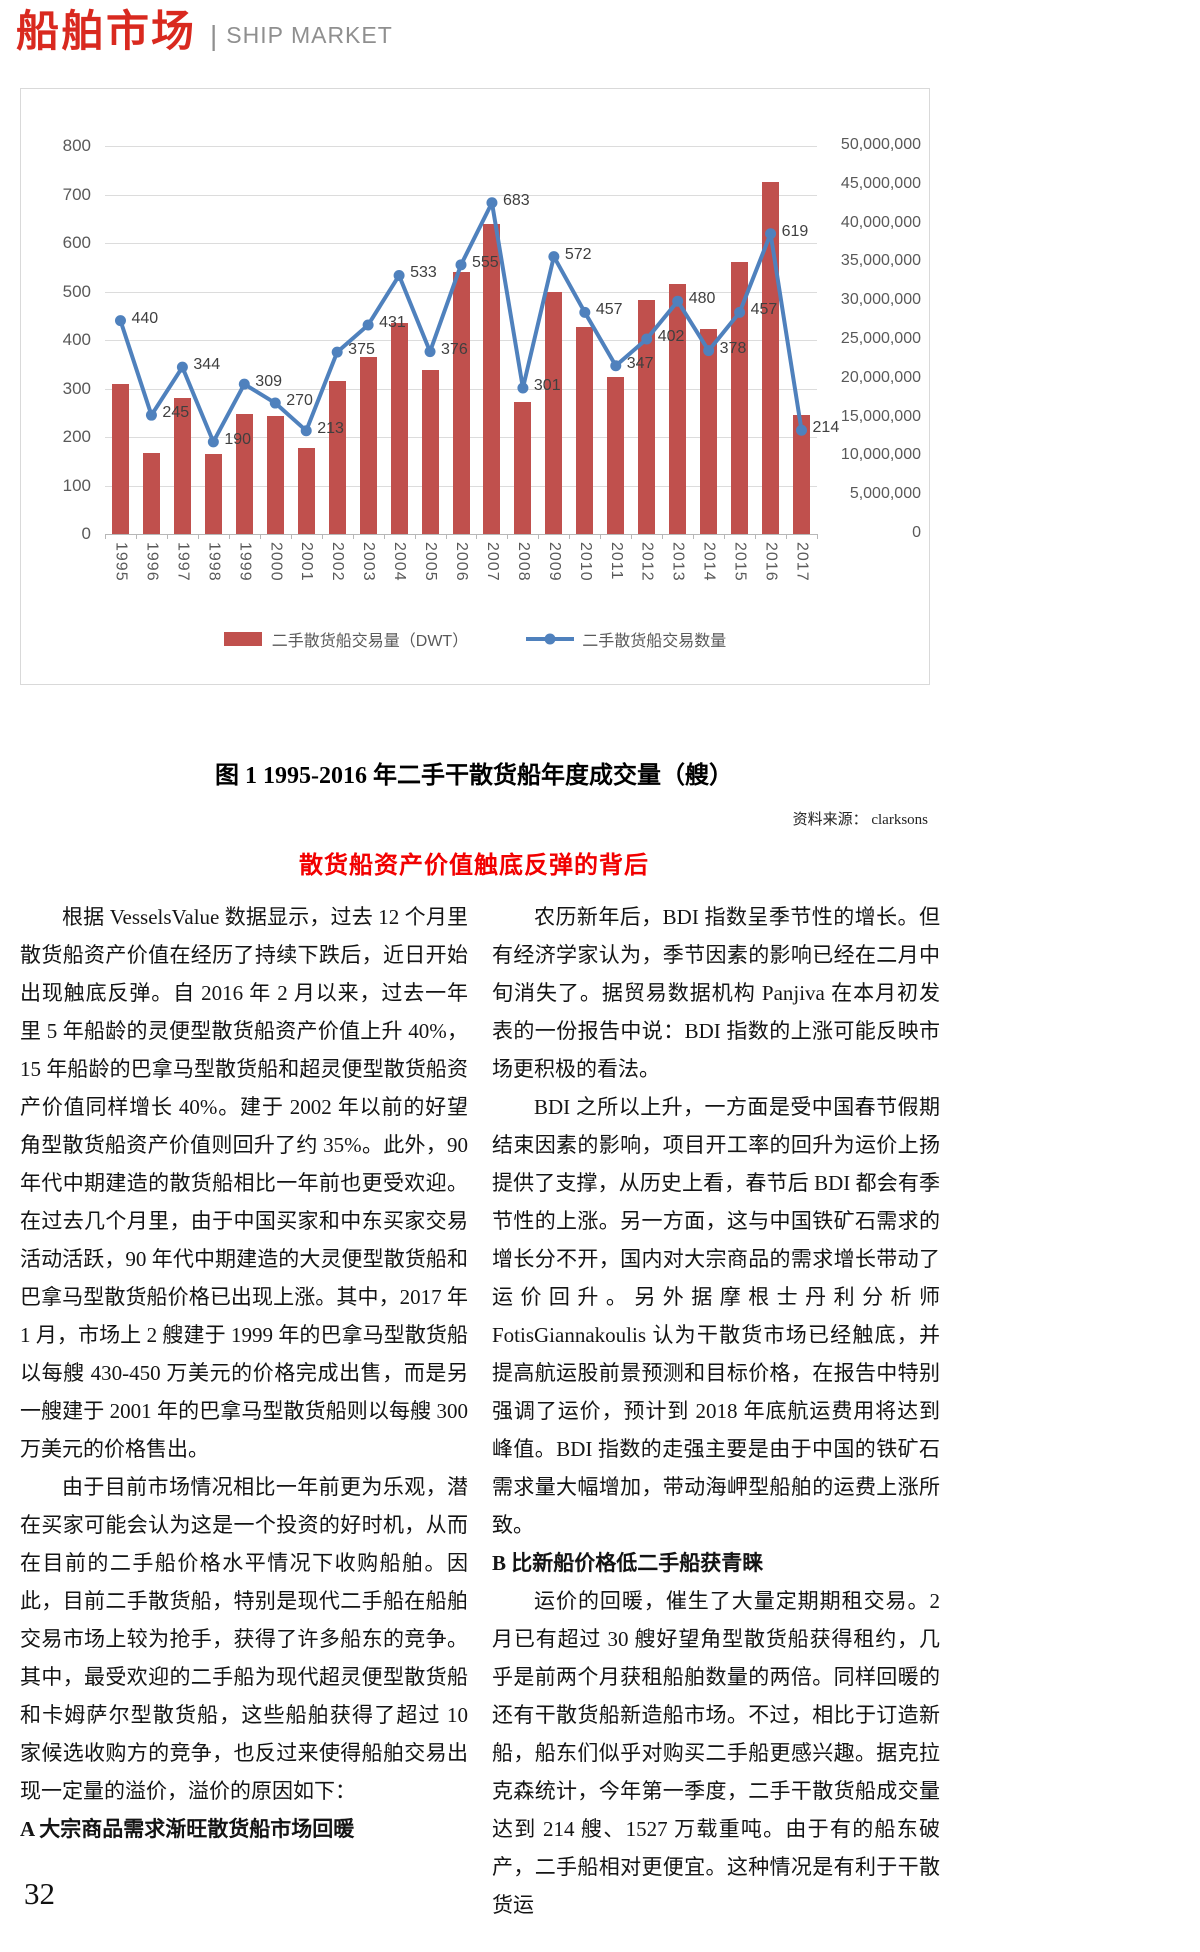 The width and height of the screenshot is (1200, 1952). What do you see at coordinates (370, 641) in the screenshot?
I see `legend-bar-label: 二手散货船交易量（DWT）` at bounding box center [370, 641].